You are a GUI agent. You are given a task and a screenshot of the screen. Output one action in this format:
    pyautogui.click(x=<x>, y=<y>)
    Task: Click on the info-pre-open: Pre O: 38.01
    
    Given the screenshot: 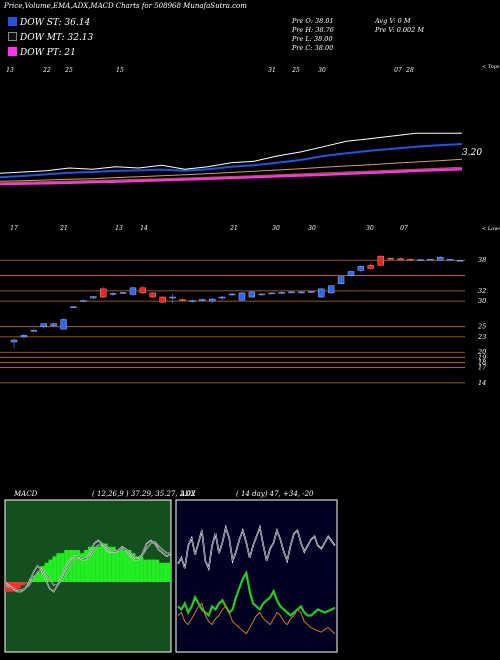 What is the action you would take?
    pyautogui.click(x=313, y=21)
    